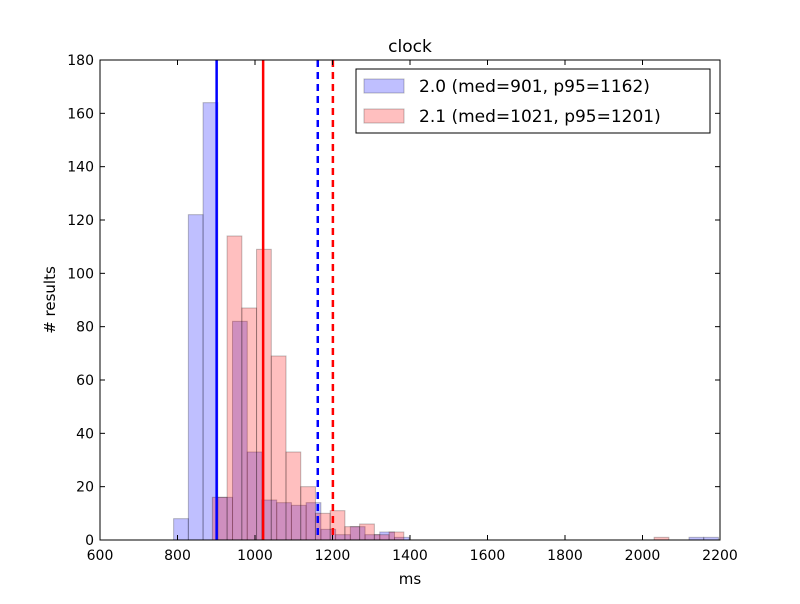  Describe the element at coordinates (534, 87) in the screenshot. I see `legend-entry-series-1: 2.0 (med=901, p95=1162)` at that location.